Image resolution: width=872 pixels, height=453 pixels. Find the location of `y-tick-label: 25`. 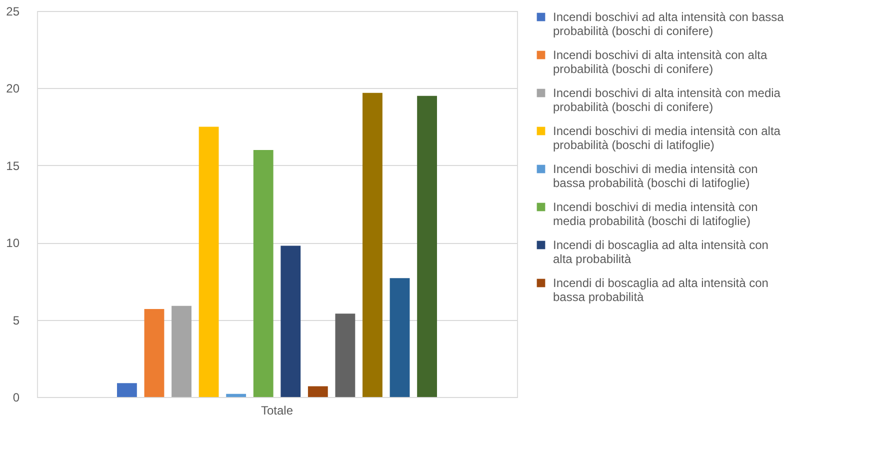

y-tick-label: 25 is located at coordinates (13, 11).